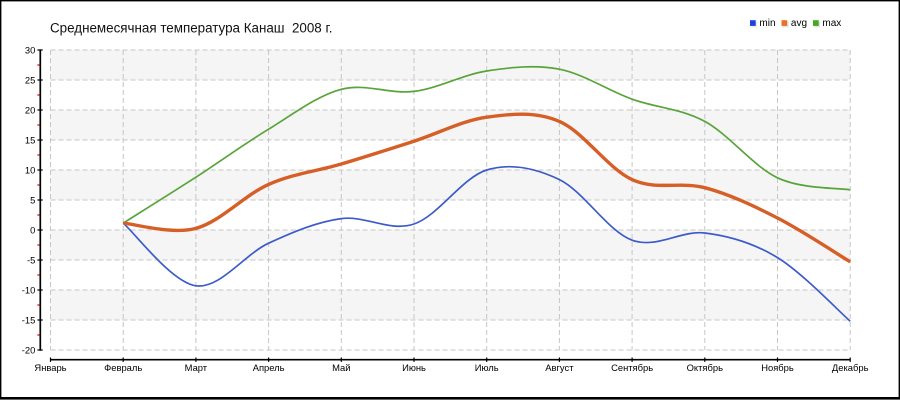  Describe the element at coordinates (196, 367) in the screenshot. I see `svg-text: Март` at that location.